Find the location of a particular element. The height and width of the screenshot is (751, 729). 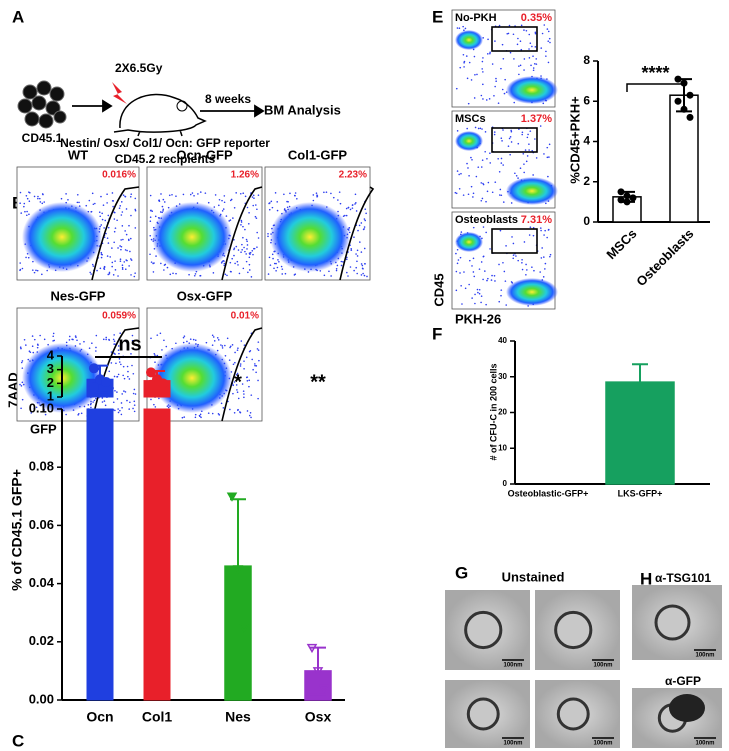

plot-title: Col1-GFP is located at coordinates (318, 154).